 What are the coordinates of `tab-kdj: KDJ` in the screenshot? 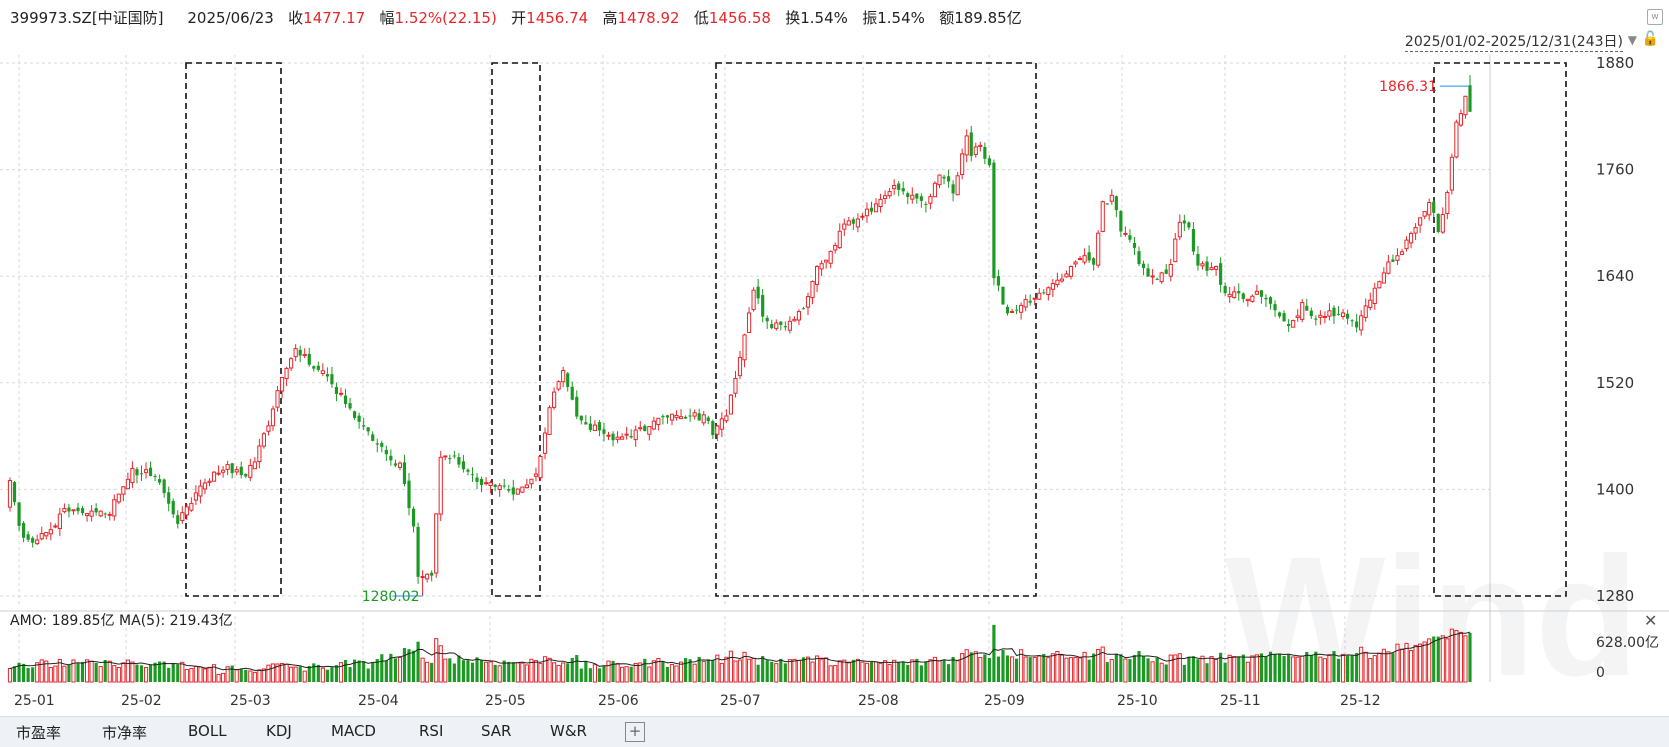 It's located at (279, 731).